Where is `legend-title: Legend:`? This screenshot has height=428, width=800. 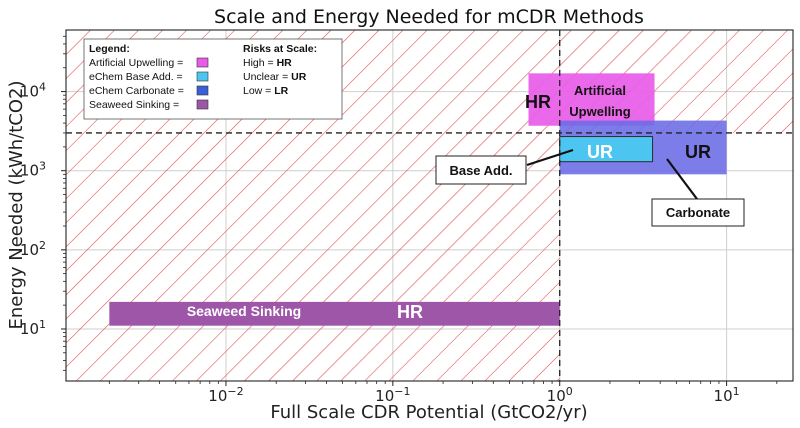
legend-title: Legend: is located at coordinates (109, 49).